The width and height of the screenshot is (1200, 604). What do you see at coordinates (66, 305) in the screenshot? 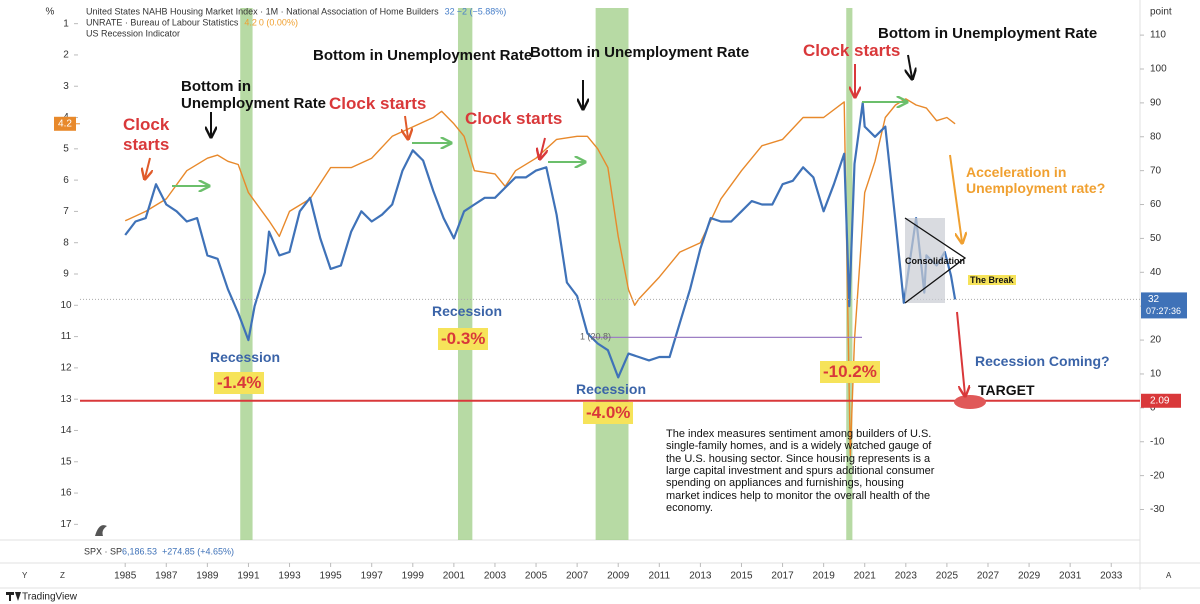
I see `y-tick-label: 10` at bounding box center [66, 305].